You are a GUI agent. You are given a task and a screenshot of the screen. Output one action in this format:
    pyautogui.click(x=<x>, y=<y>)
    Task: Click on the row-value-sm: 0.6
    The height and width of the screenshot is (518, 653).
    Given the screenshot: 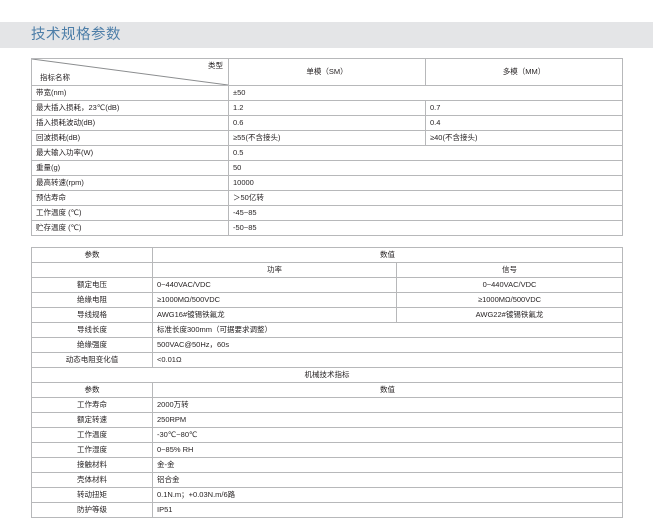 What is the action you would take?
    pyautogui.click(x=327, y=123)
    